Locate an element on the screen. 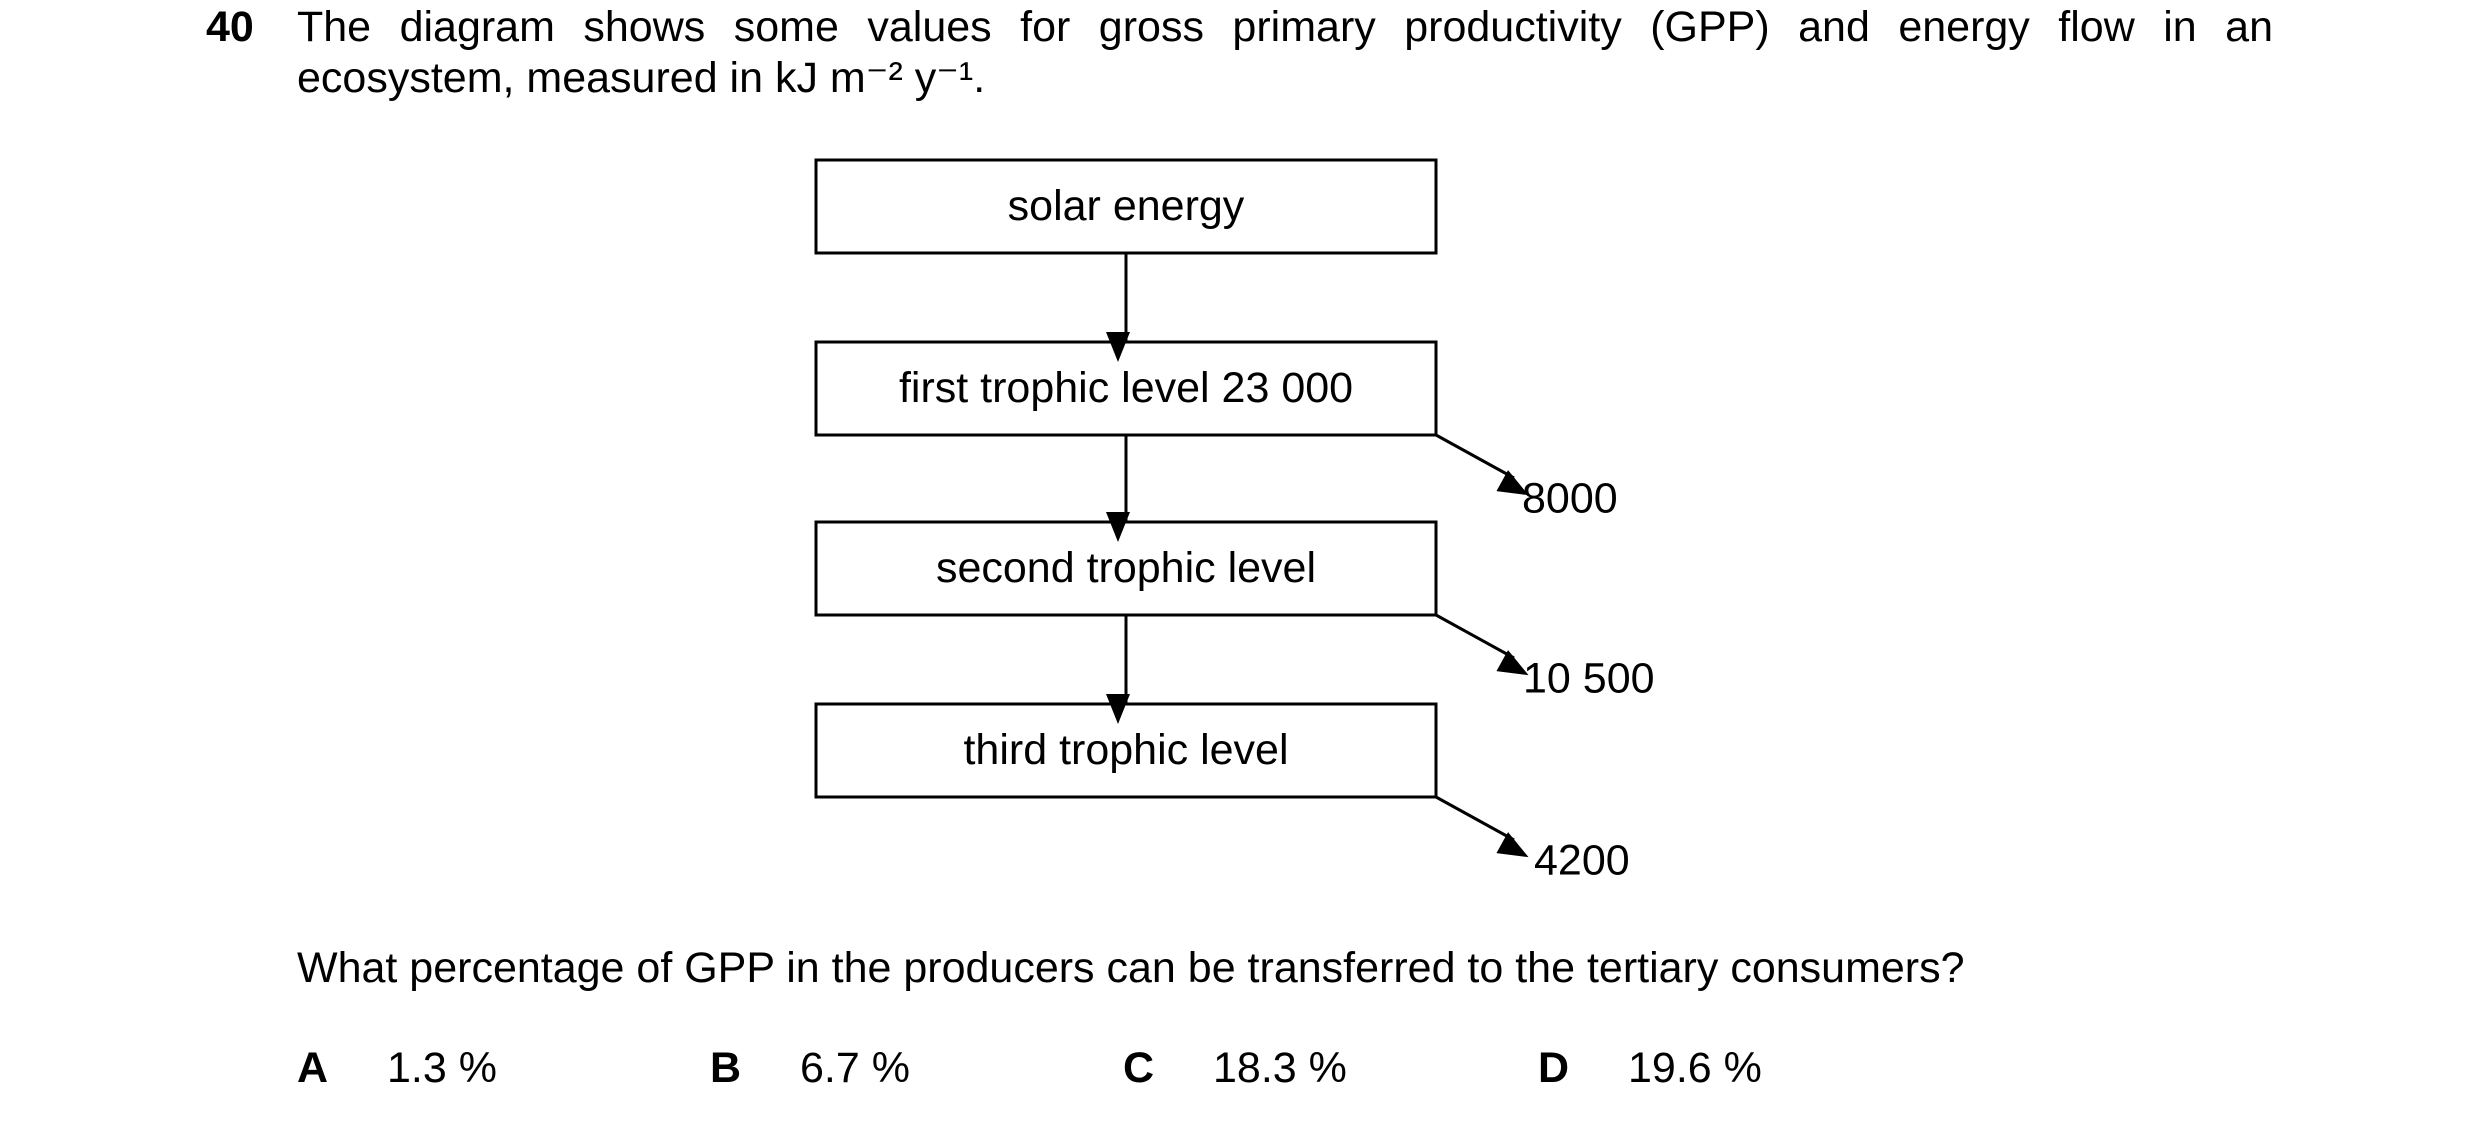 The height and width of the screenshot is (1123, 2480). question-number: 40 is located at coordinates (230, 27).